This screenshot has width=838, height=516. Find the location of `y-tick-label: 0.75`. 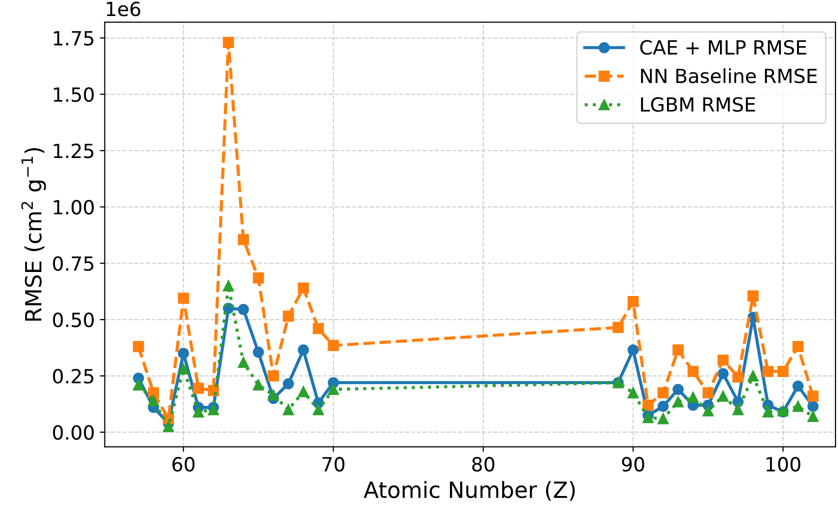

y-tick-label: 0.75 is located at coordinates (73, 263).